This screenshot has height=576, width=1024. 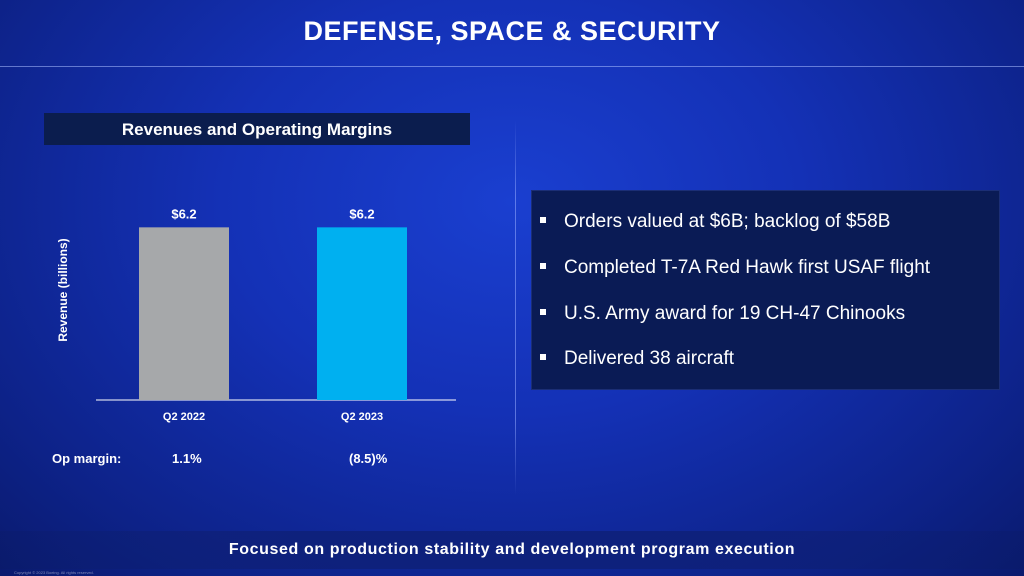 I want to click on chart-panel-header: Revenues and Operating Margins, so click(x=257, y=129).